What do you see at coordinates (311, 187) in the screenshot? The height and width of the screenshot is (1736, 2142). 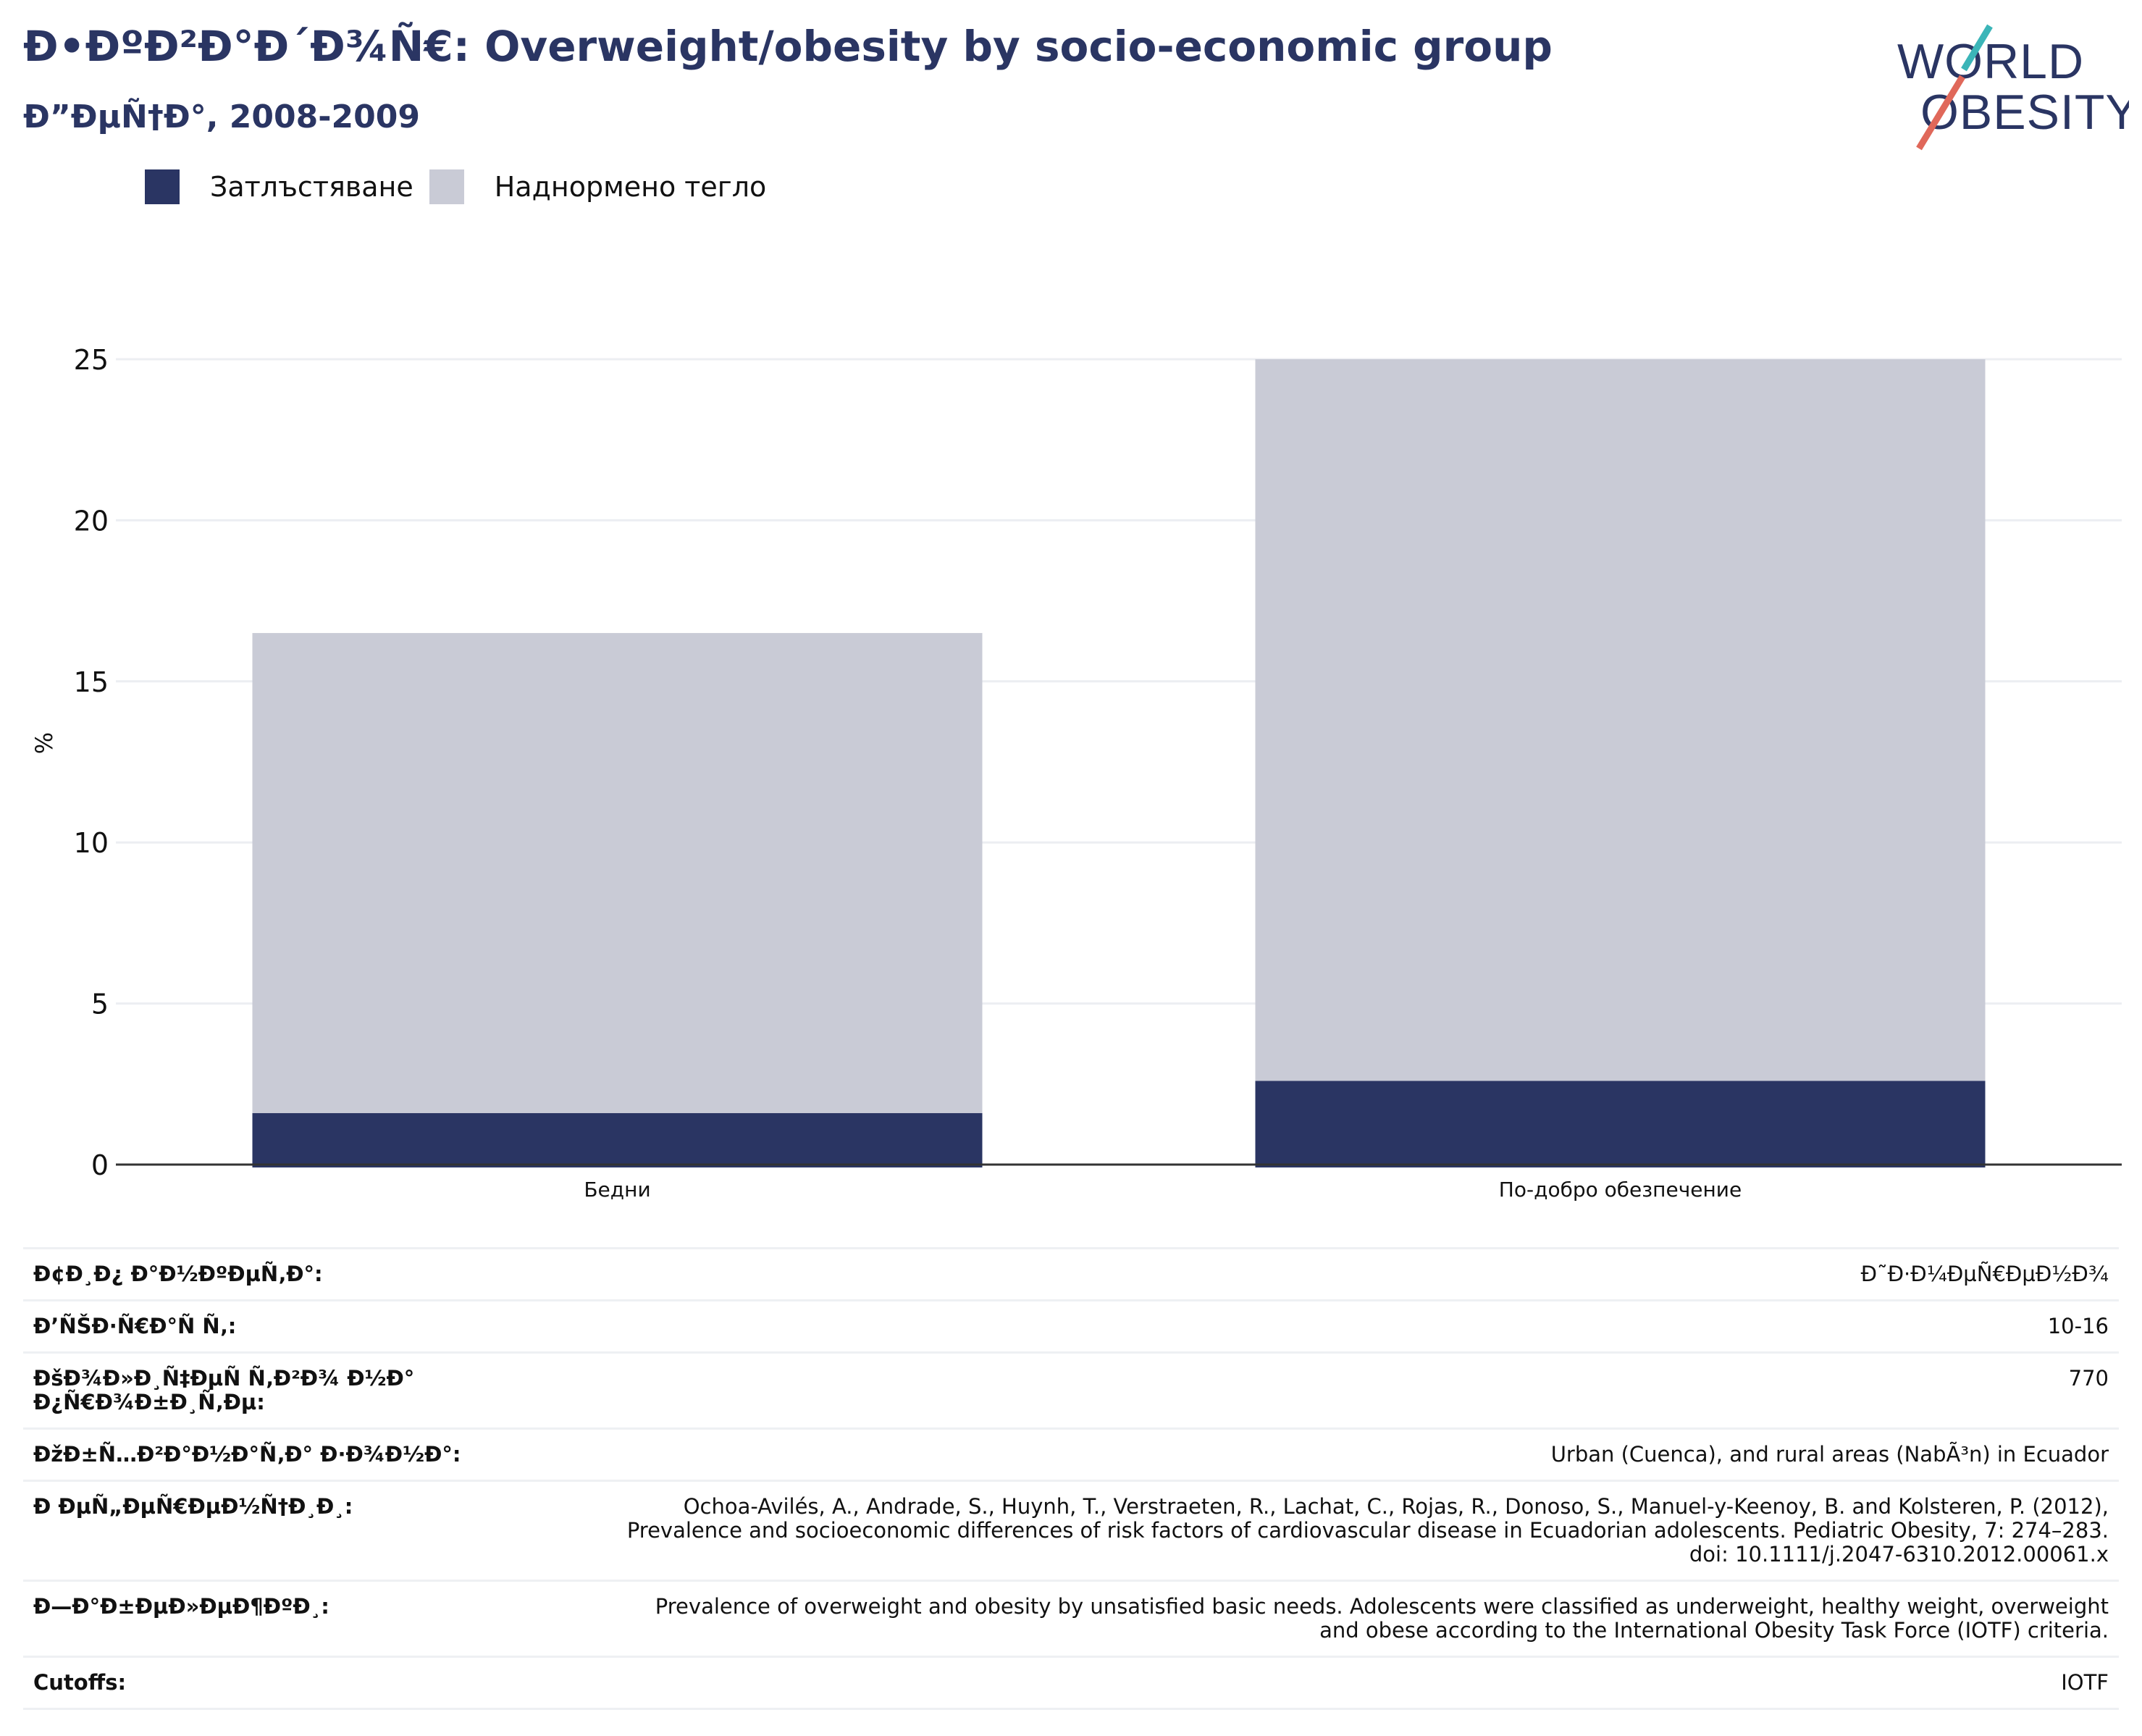 I see `legend-label-obesity: Затлъстяване` at bounding box center [311, 187].